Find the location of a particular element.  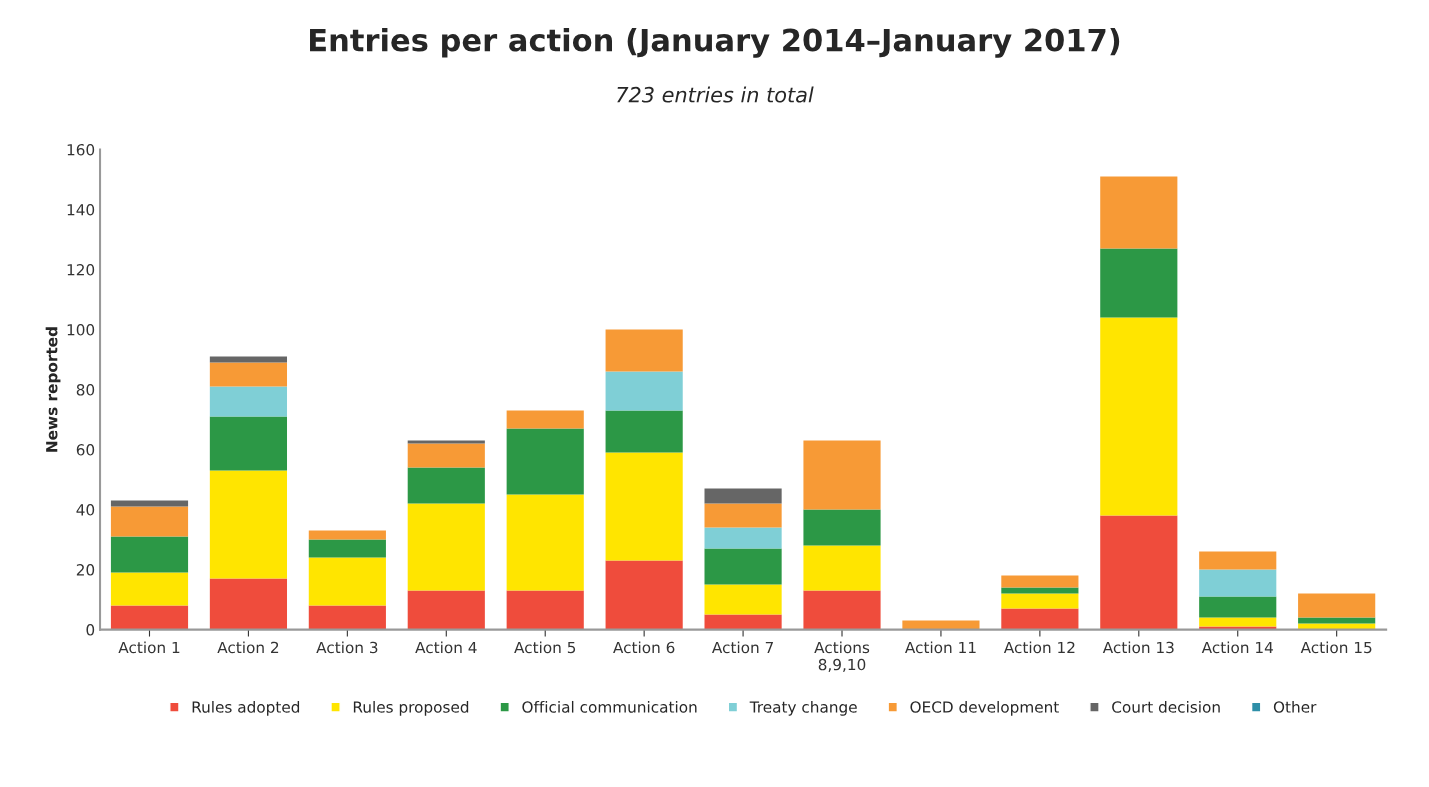

y-tick-label: 0 is located at coordinates (90, 630).